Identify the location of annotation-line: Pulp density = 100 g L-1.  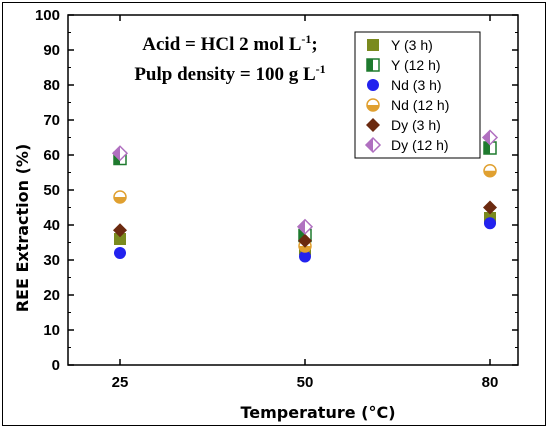
(229, 73).